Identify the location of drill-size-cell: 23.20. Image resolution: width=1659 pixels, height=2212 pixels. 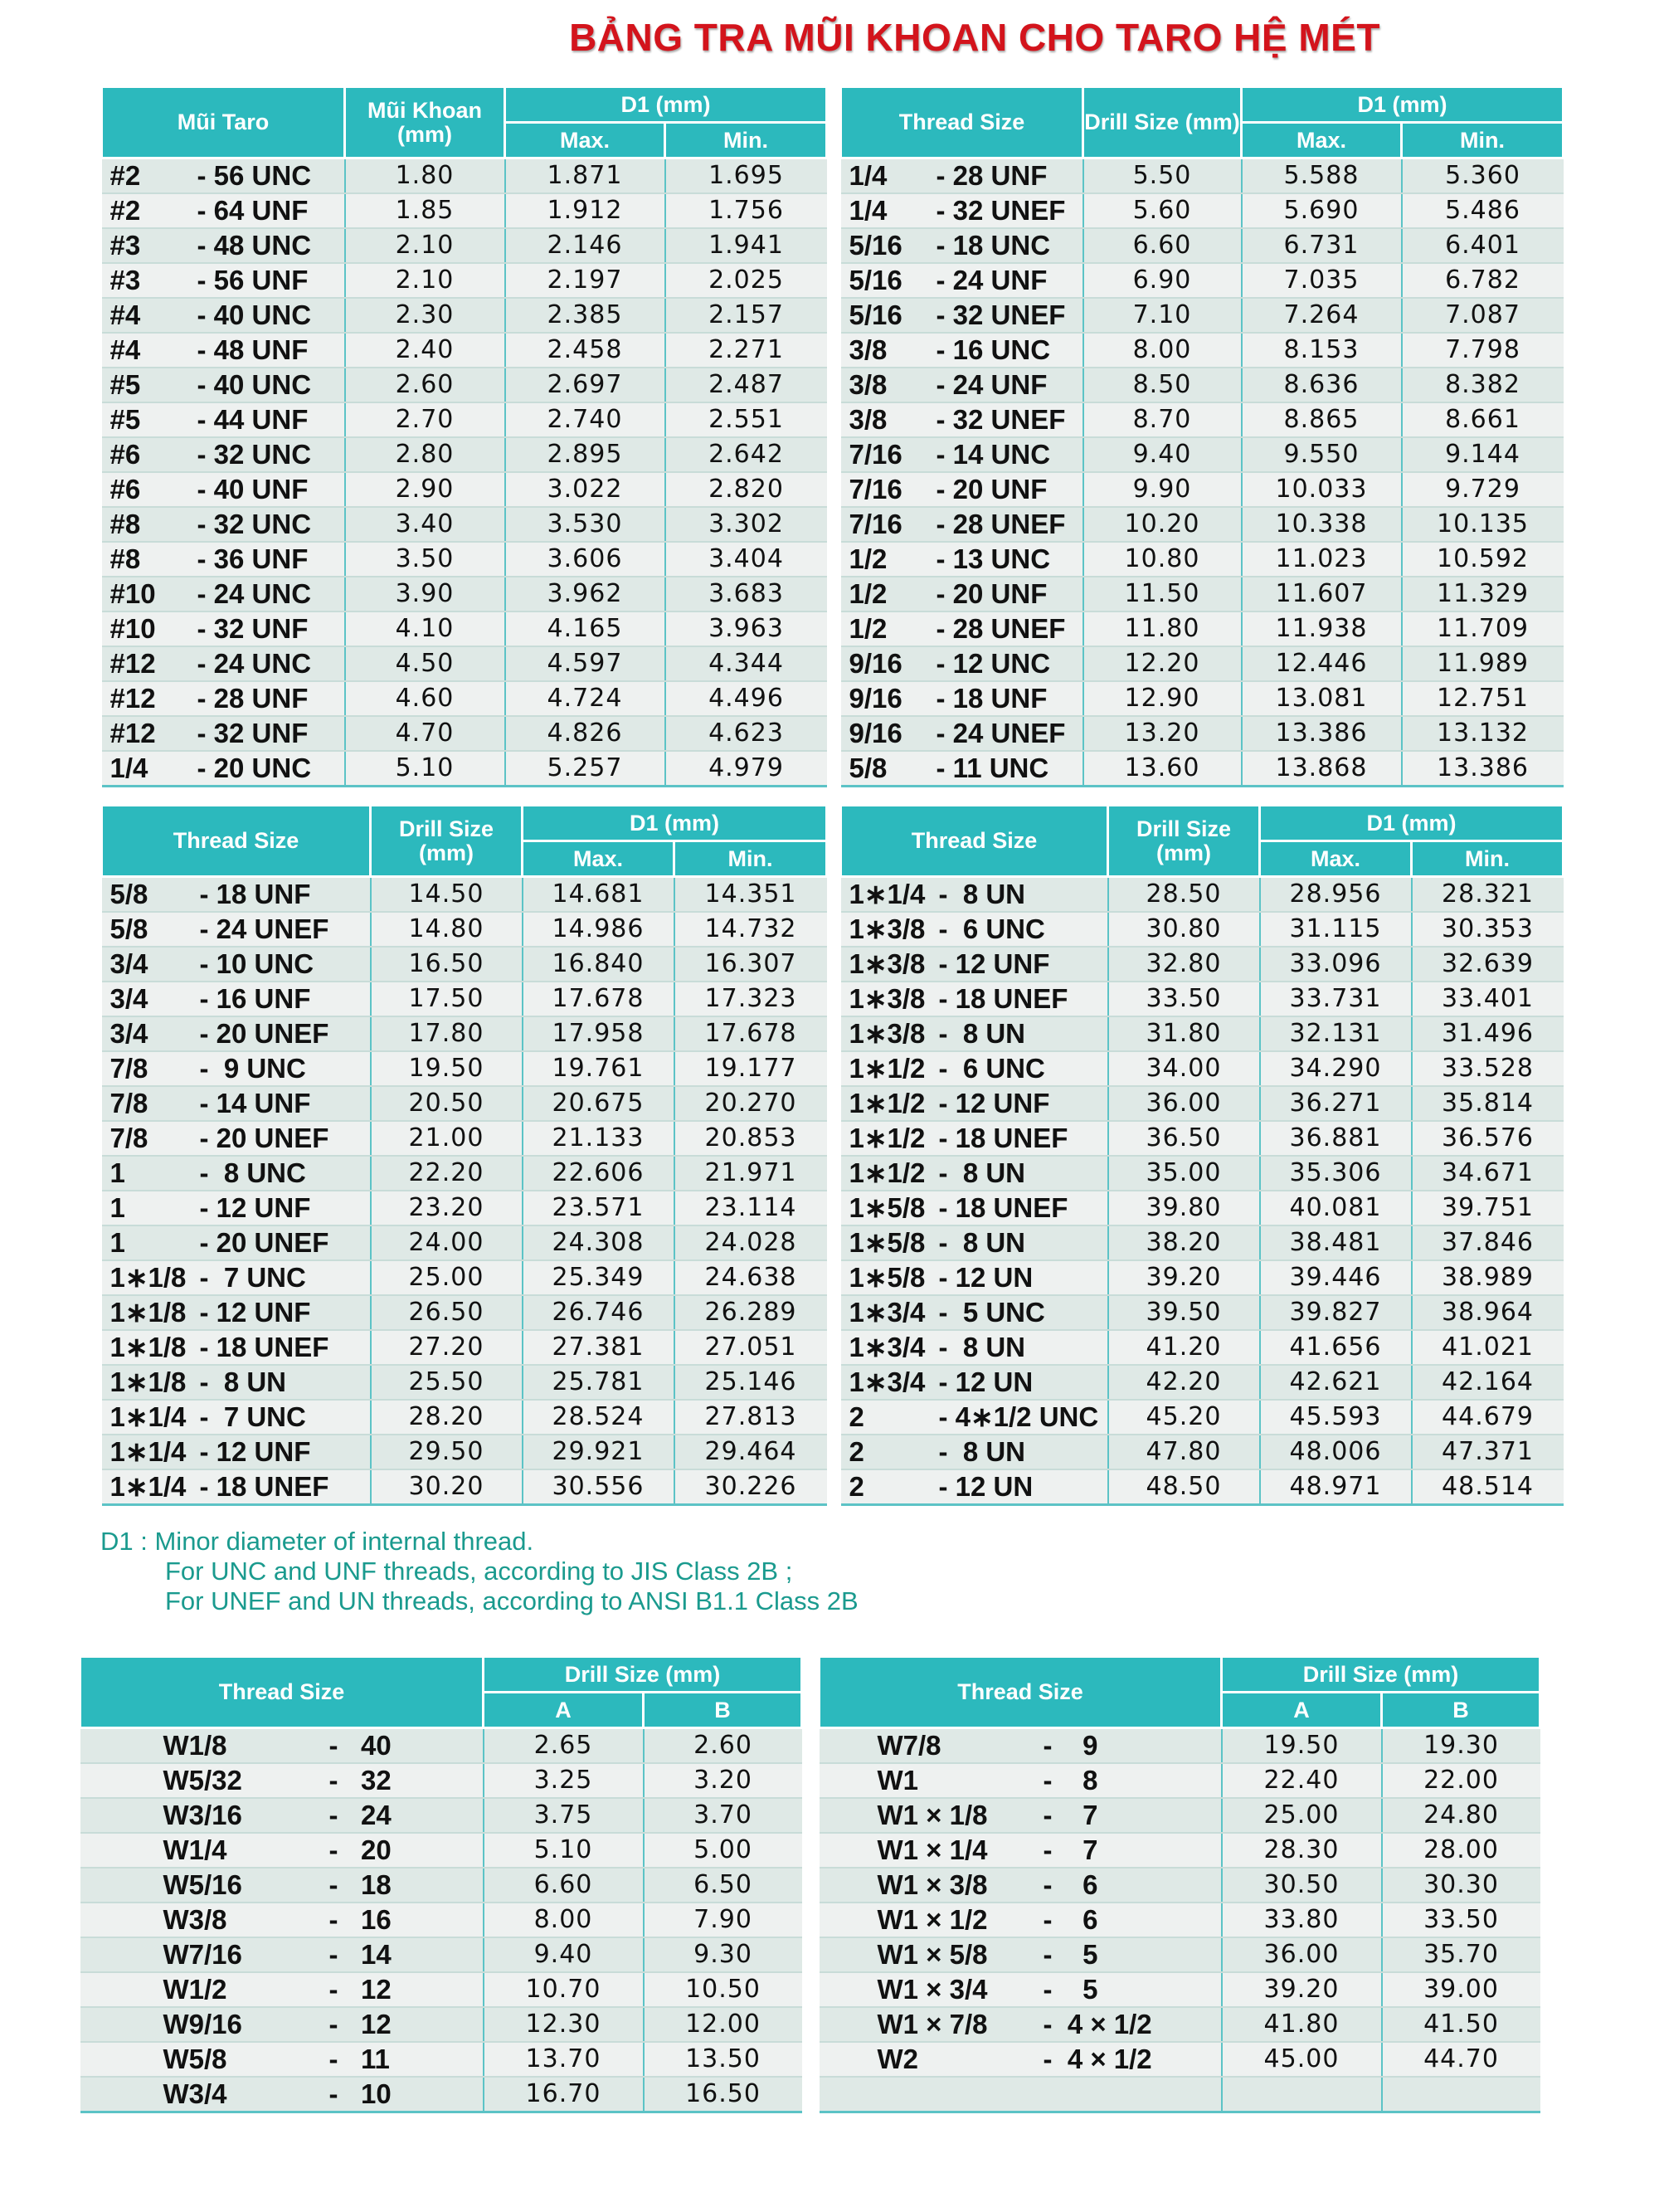
(446, 1208).